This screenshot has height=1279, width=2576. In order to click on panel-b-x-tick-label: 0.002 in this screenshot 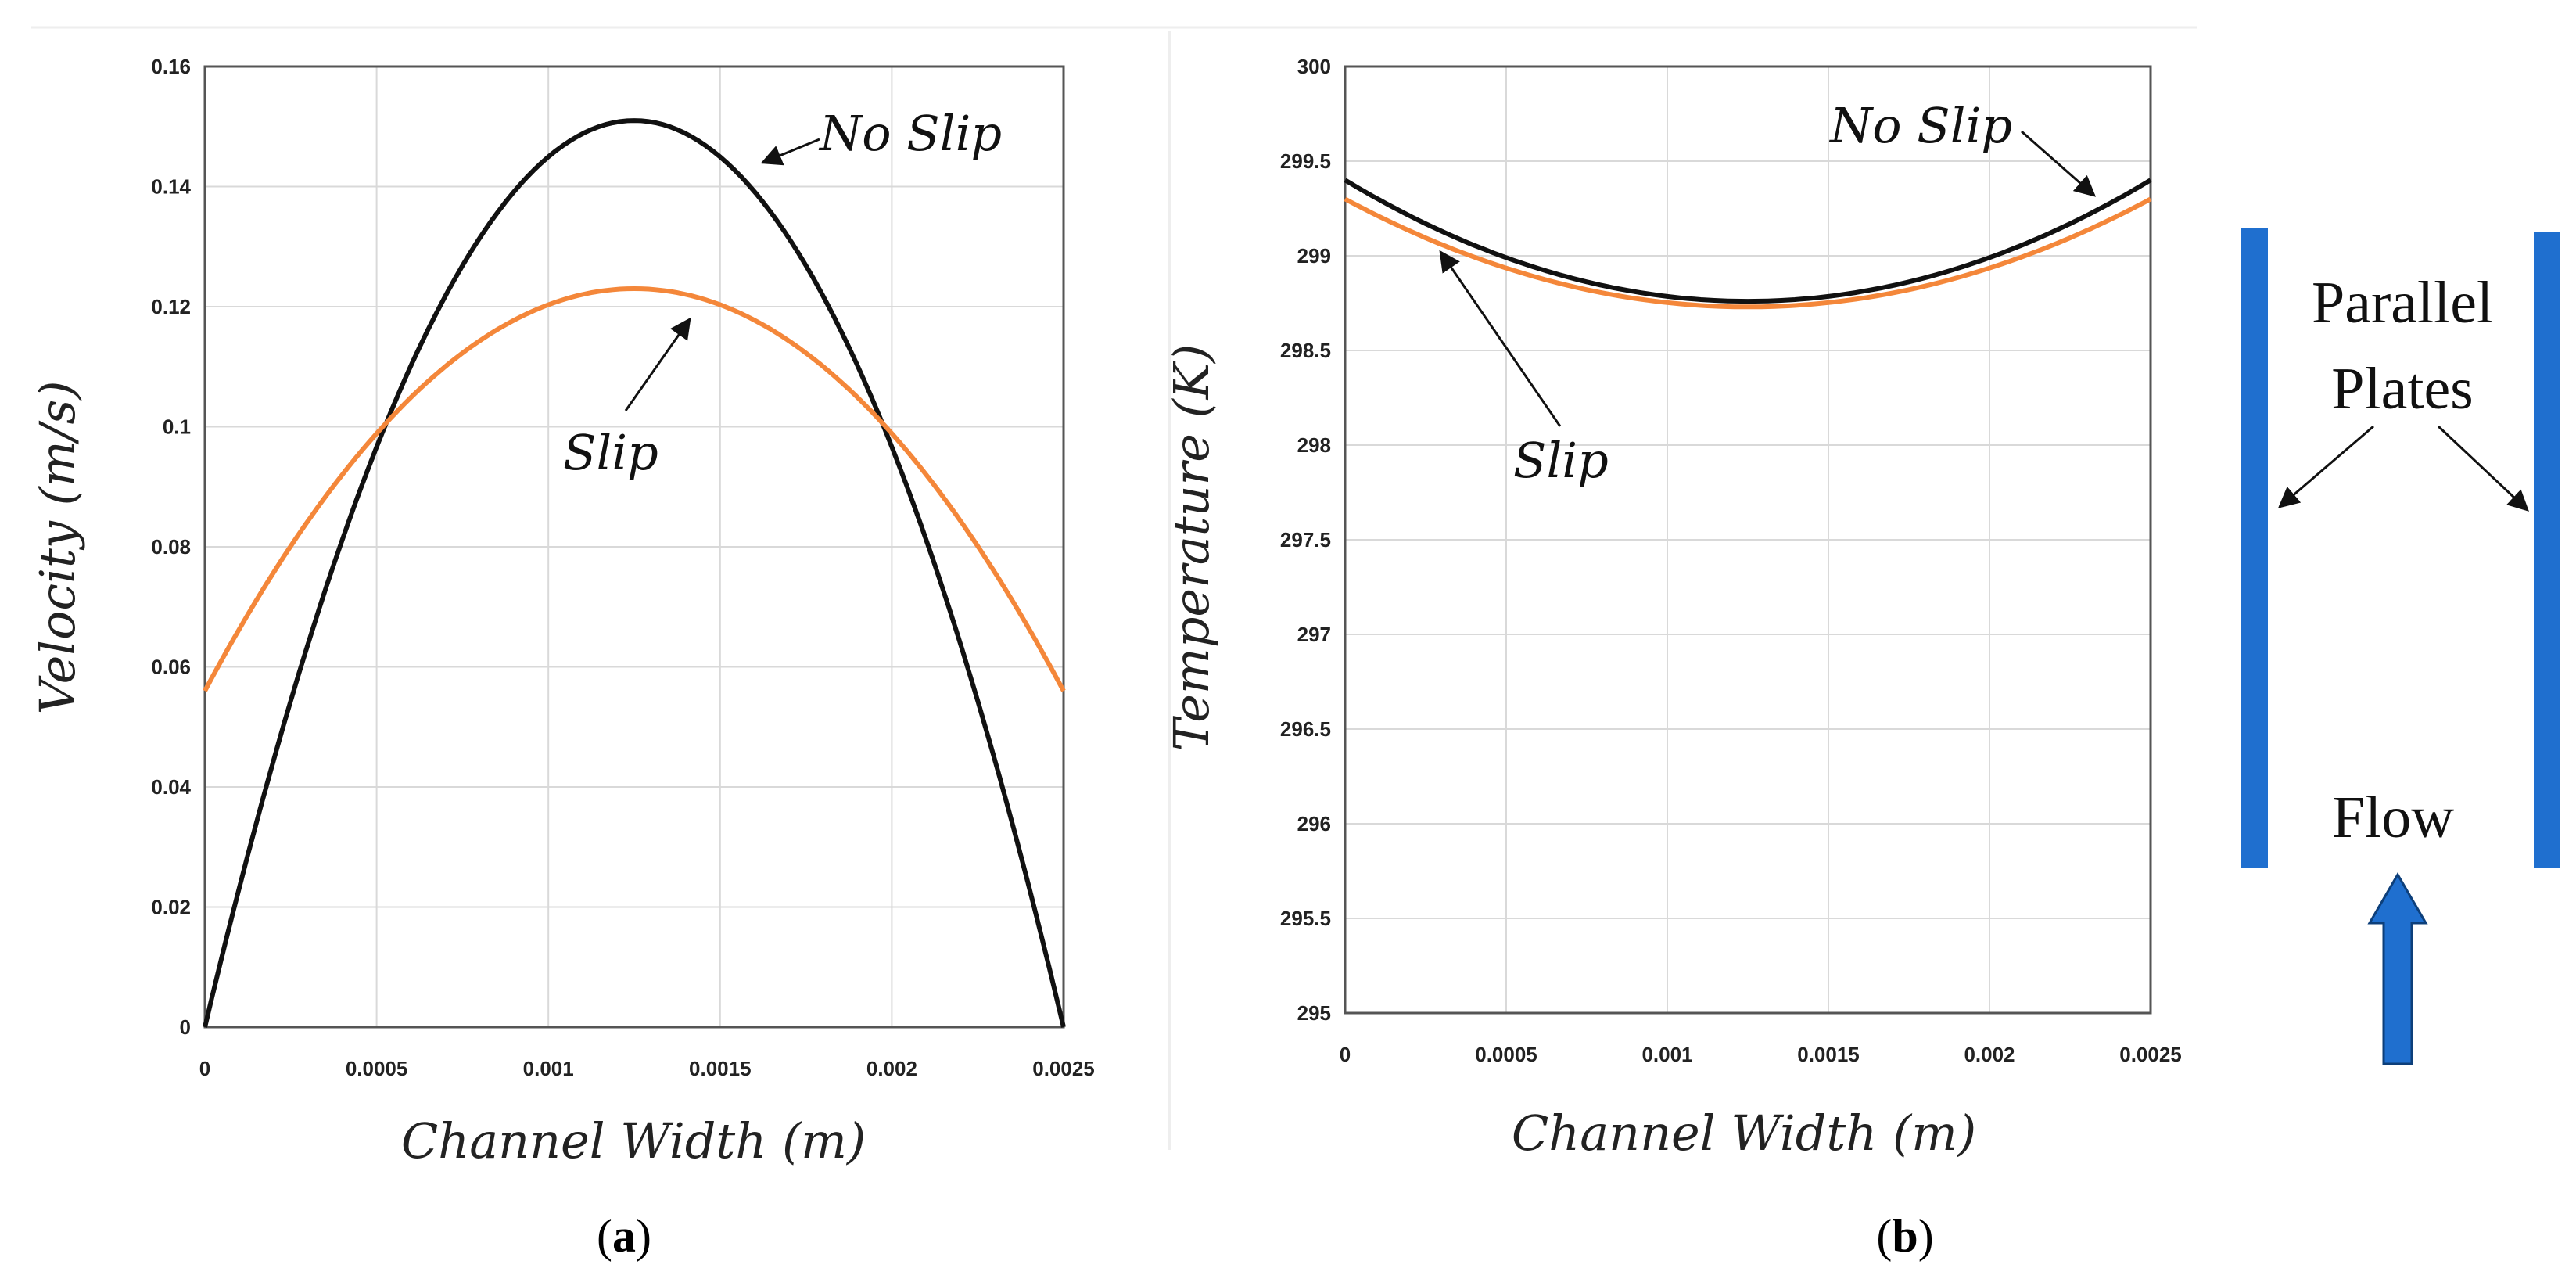, I will do `click(1990, 1054)`.